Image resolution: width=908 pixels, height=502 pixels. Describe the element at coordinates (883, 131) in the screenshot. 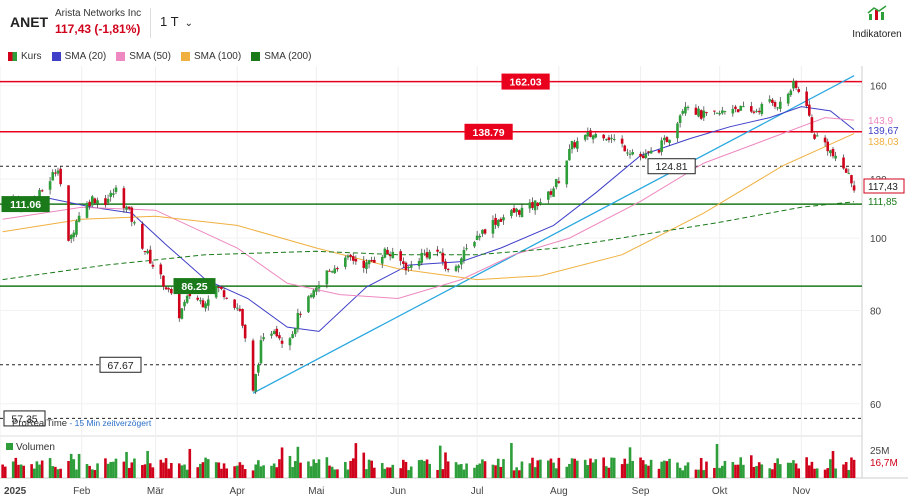

I see `price-tag: 139,67` at that location.